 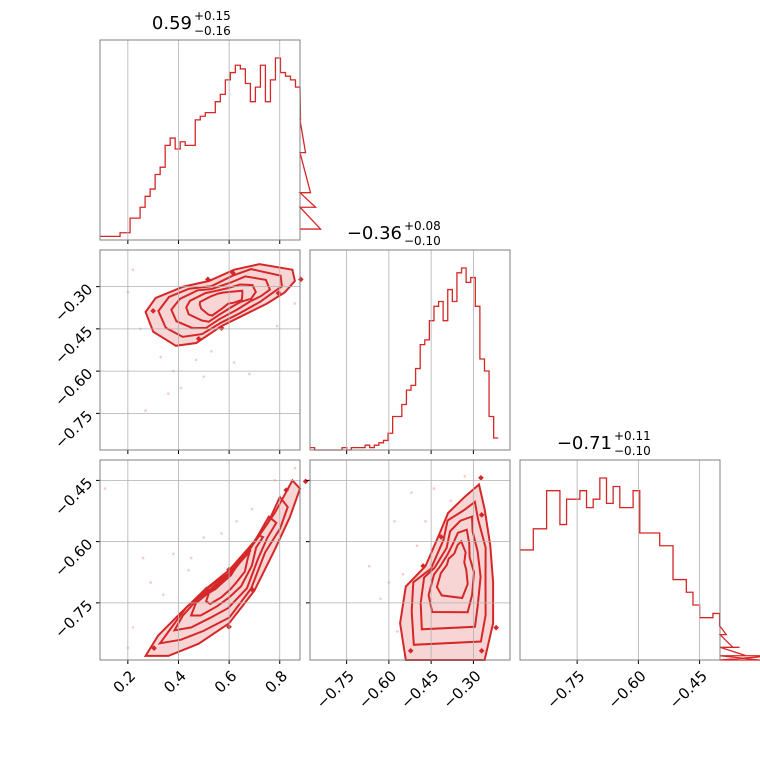 I want to click on tick-label-x: 0.4, so click(x=175, y=682).